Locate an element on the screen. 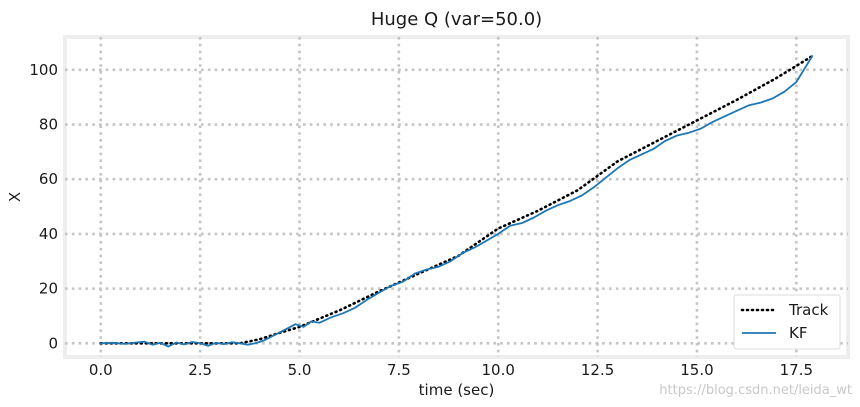 This screenshot has height=407, width=860. x-tick-label: 17.5 is located at coordinates (796, 370).